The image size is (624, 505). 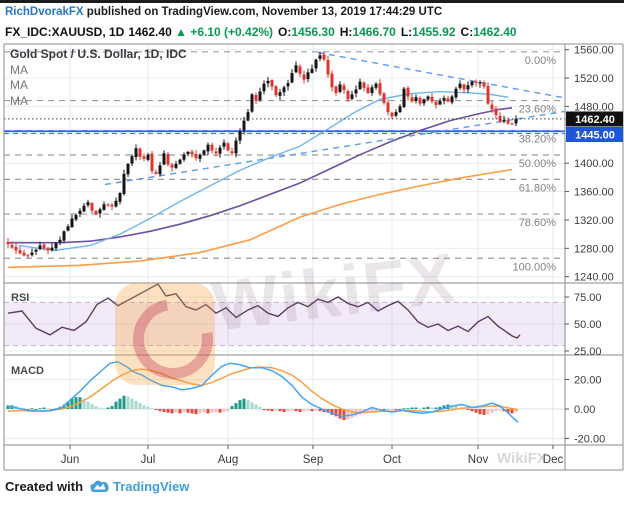 I want to click on rsi-pane-label: RSI, so click(x=20, y=298).